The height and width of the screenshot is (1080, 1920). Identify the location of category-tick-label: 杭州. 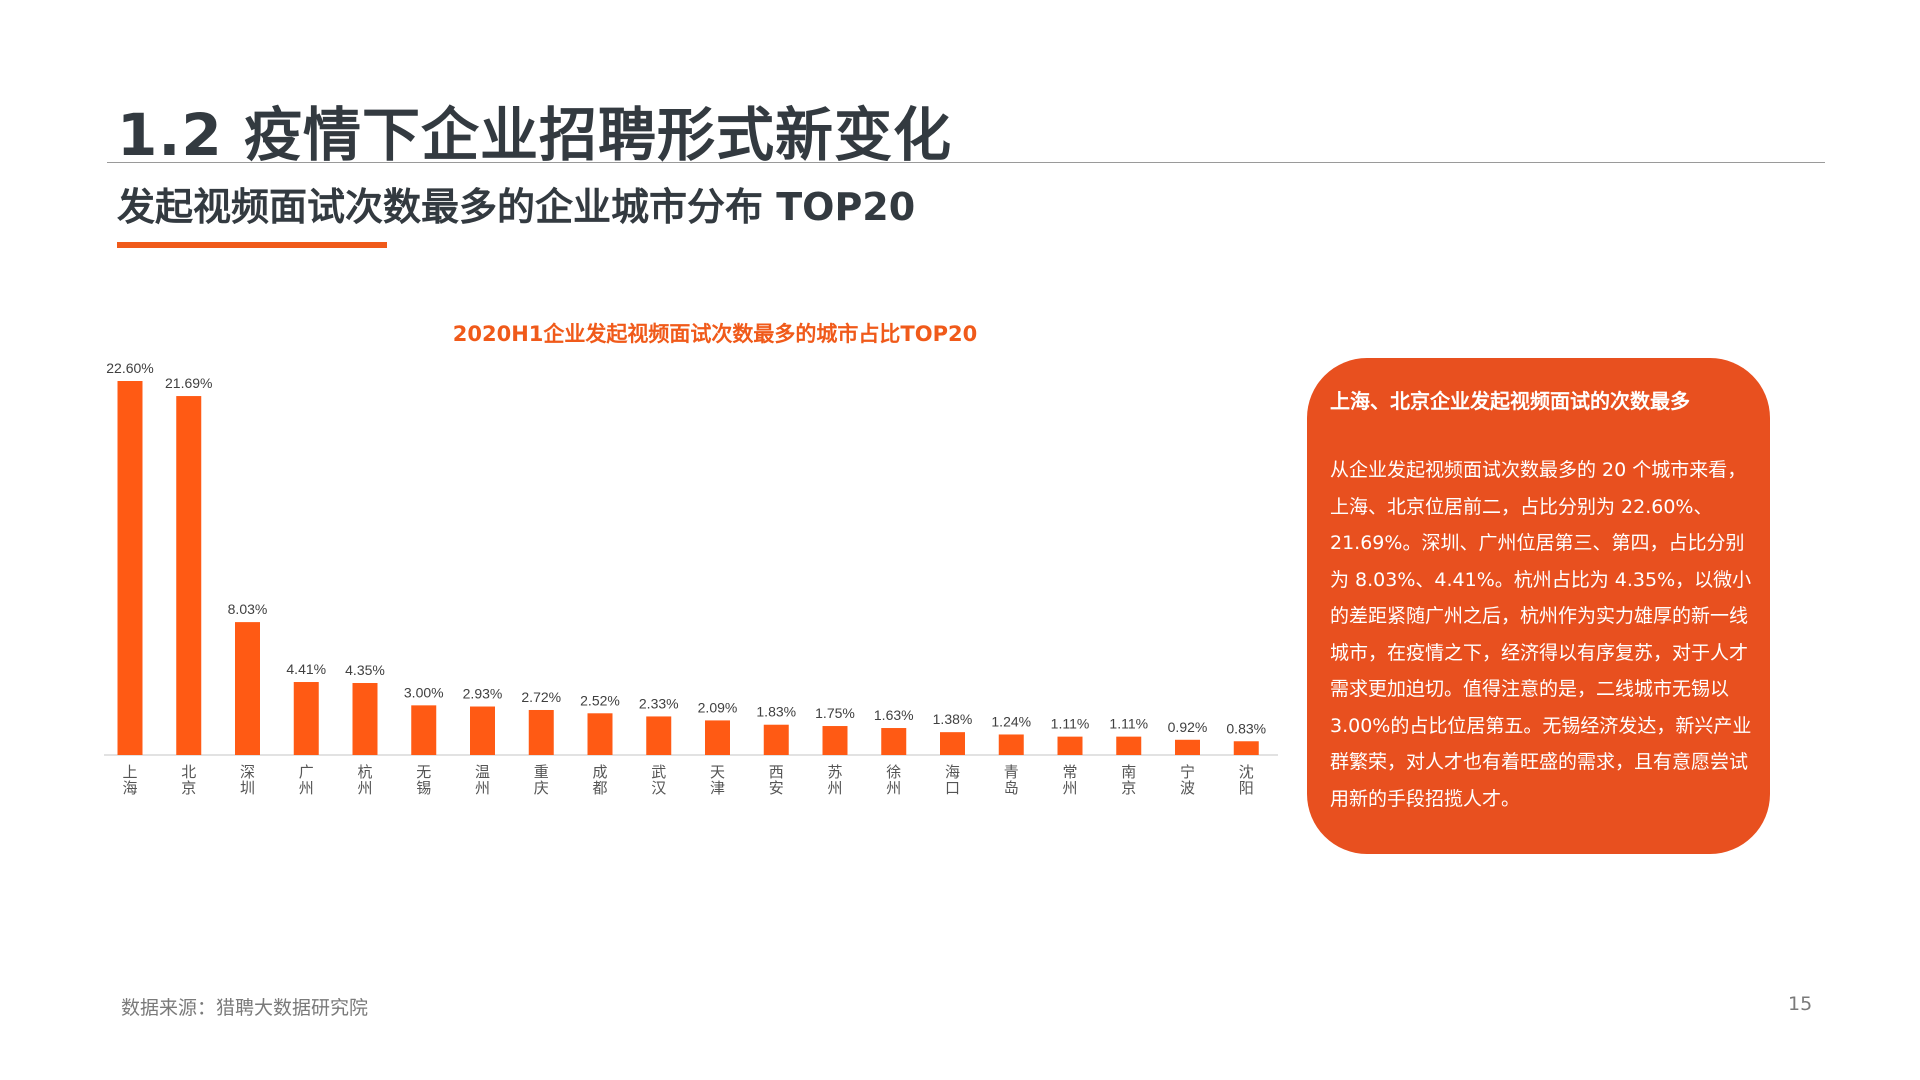
(364, 780).